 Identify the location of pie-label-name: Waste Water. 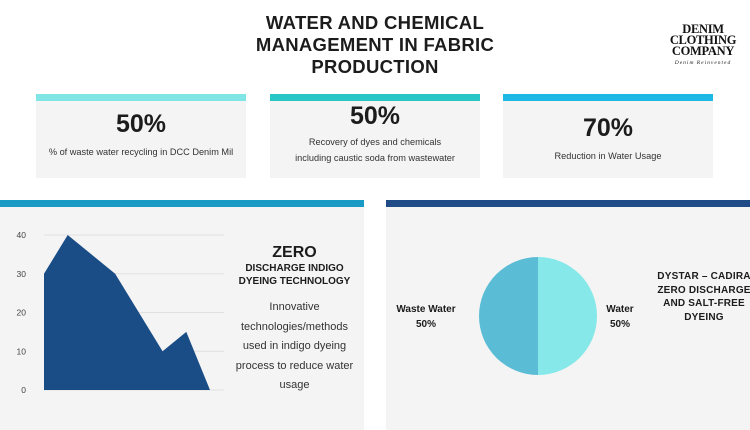
(426, 309).